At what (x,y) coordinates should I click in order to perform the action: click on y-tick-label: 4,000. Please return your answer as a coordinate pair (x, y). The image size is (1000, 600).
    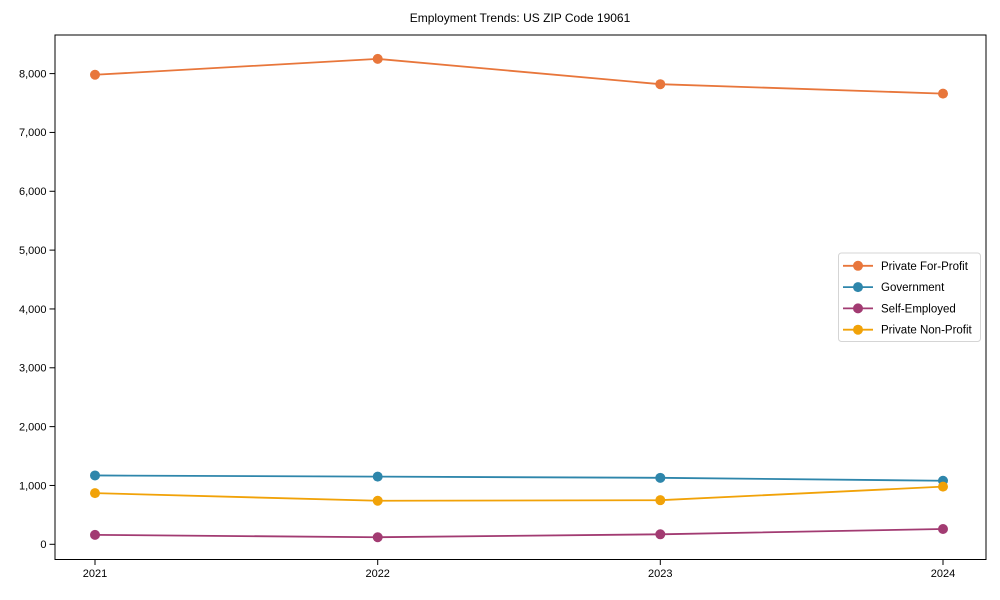
    Looking at the image, I should click on (33, 310).